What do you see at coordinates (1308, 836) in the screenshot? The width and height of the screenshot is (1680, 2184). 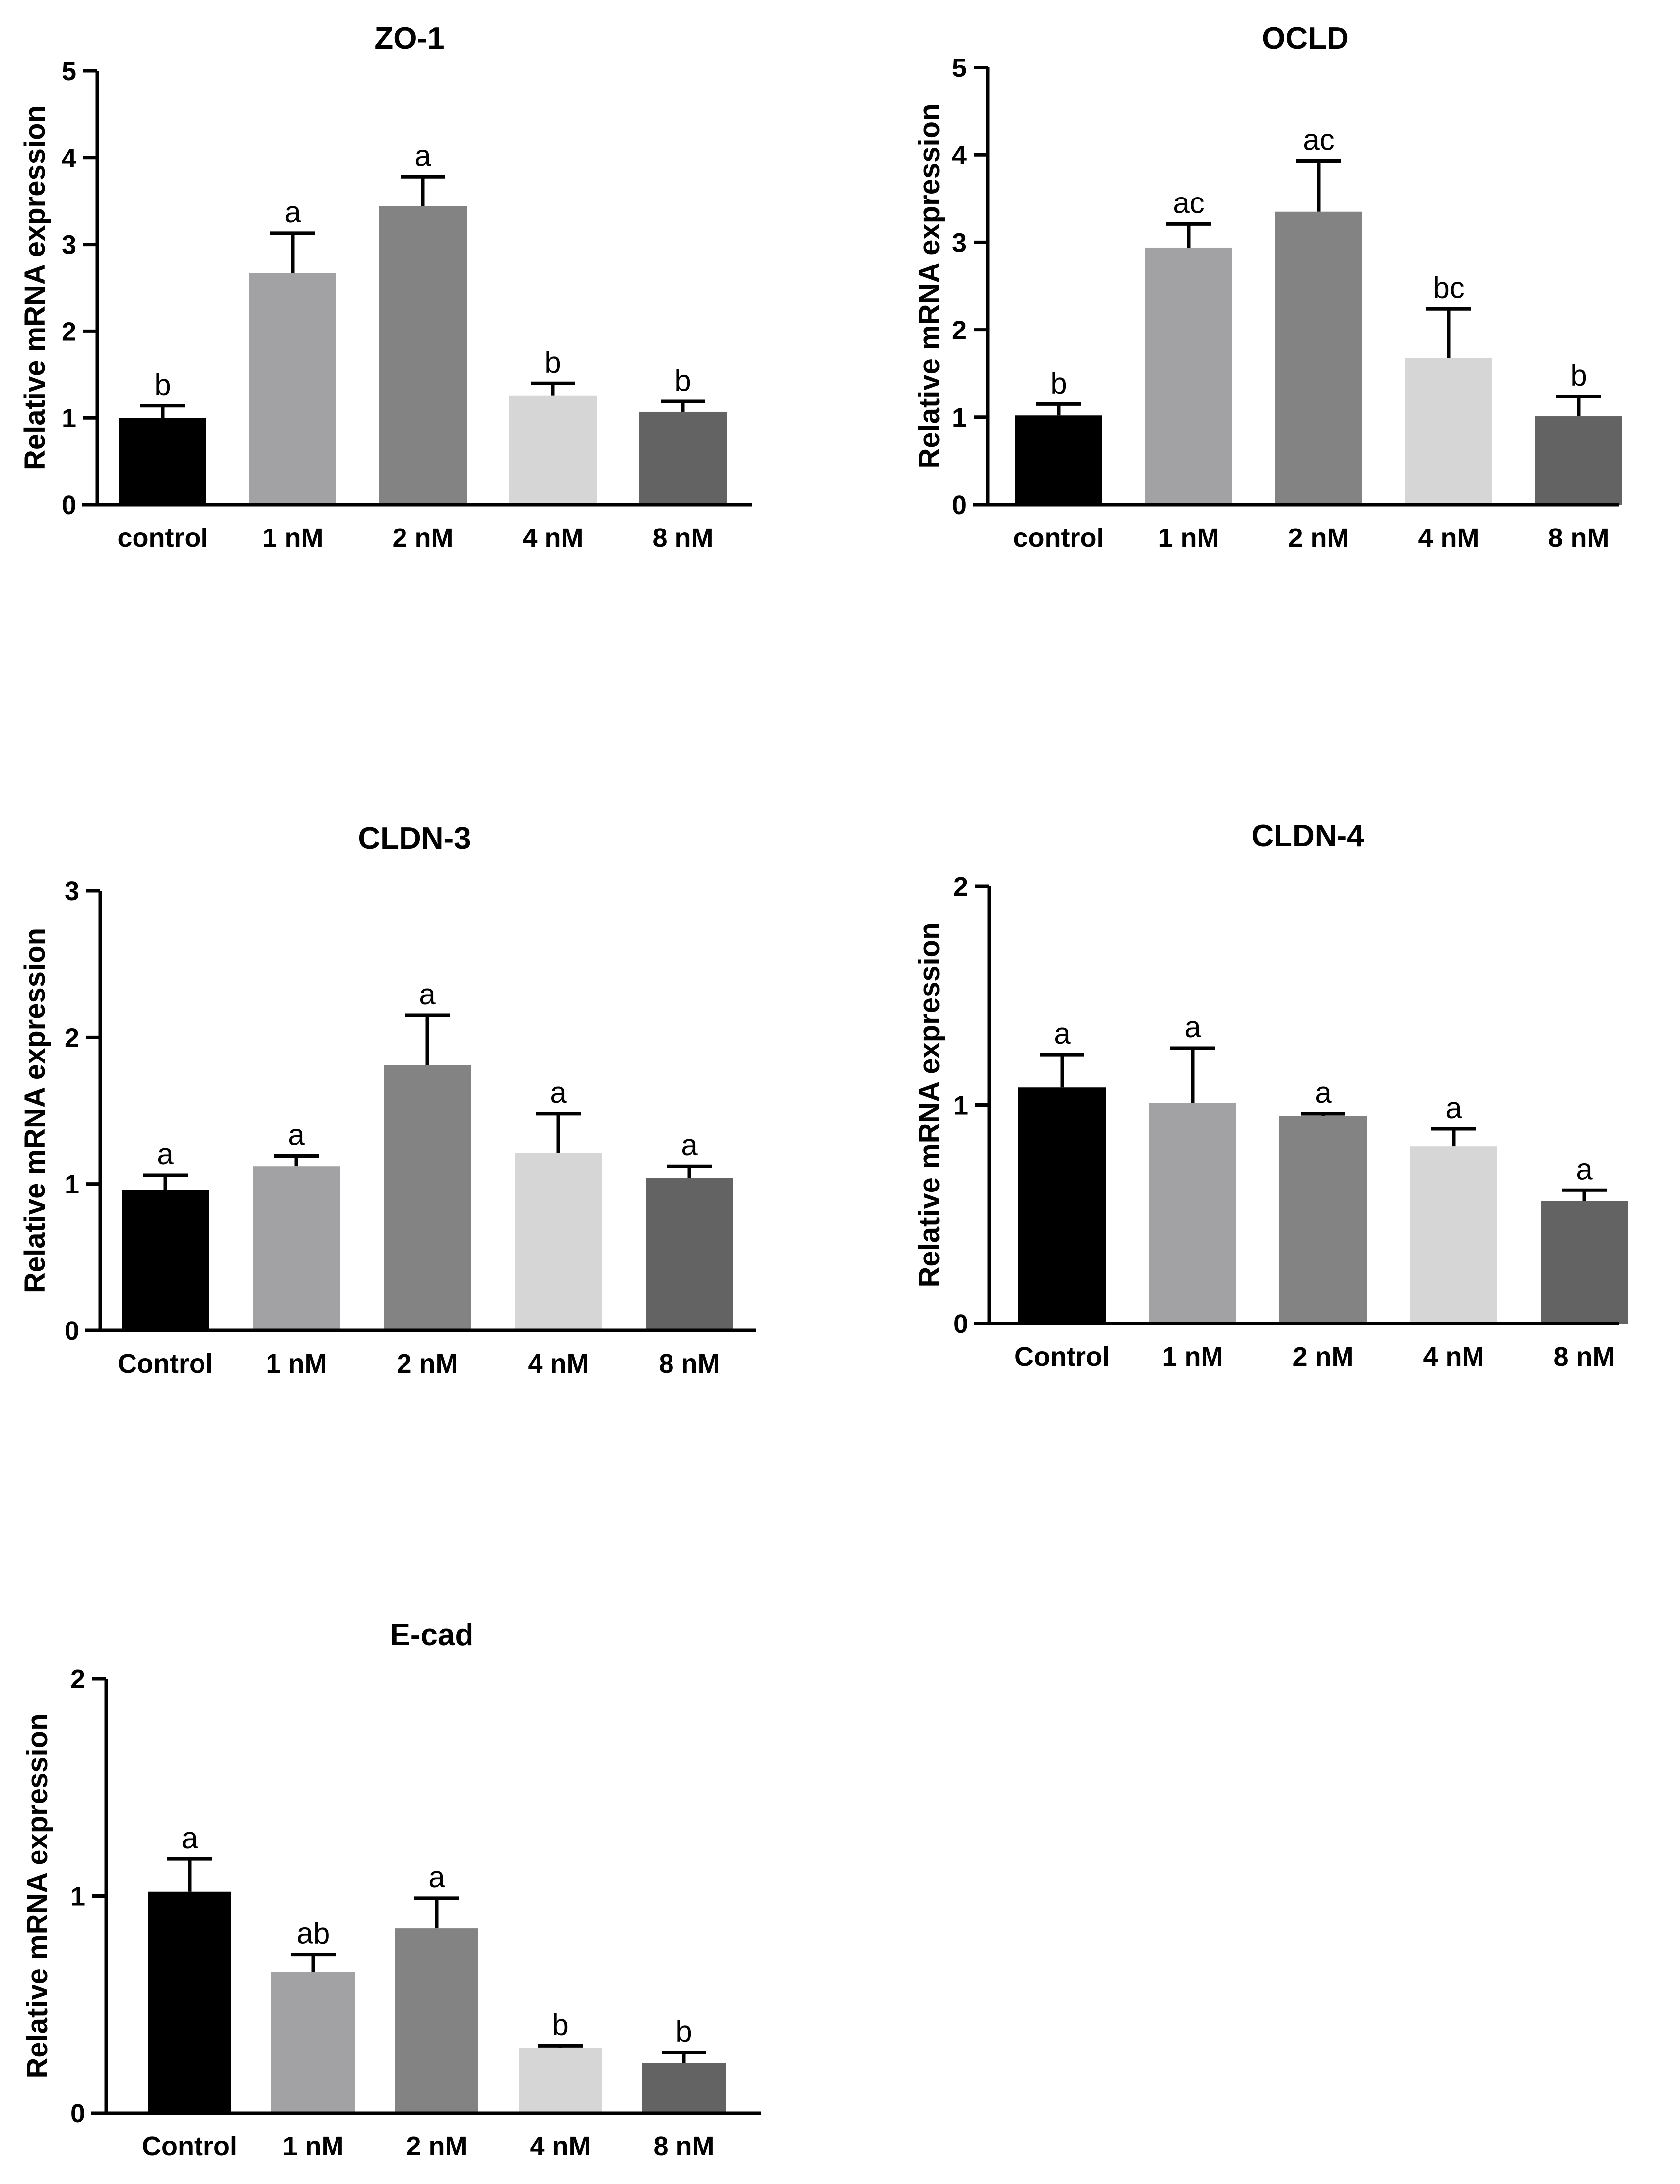 I see `chart-title: CLDN-4` at bounding box center [1308, 836].